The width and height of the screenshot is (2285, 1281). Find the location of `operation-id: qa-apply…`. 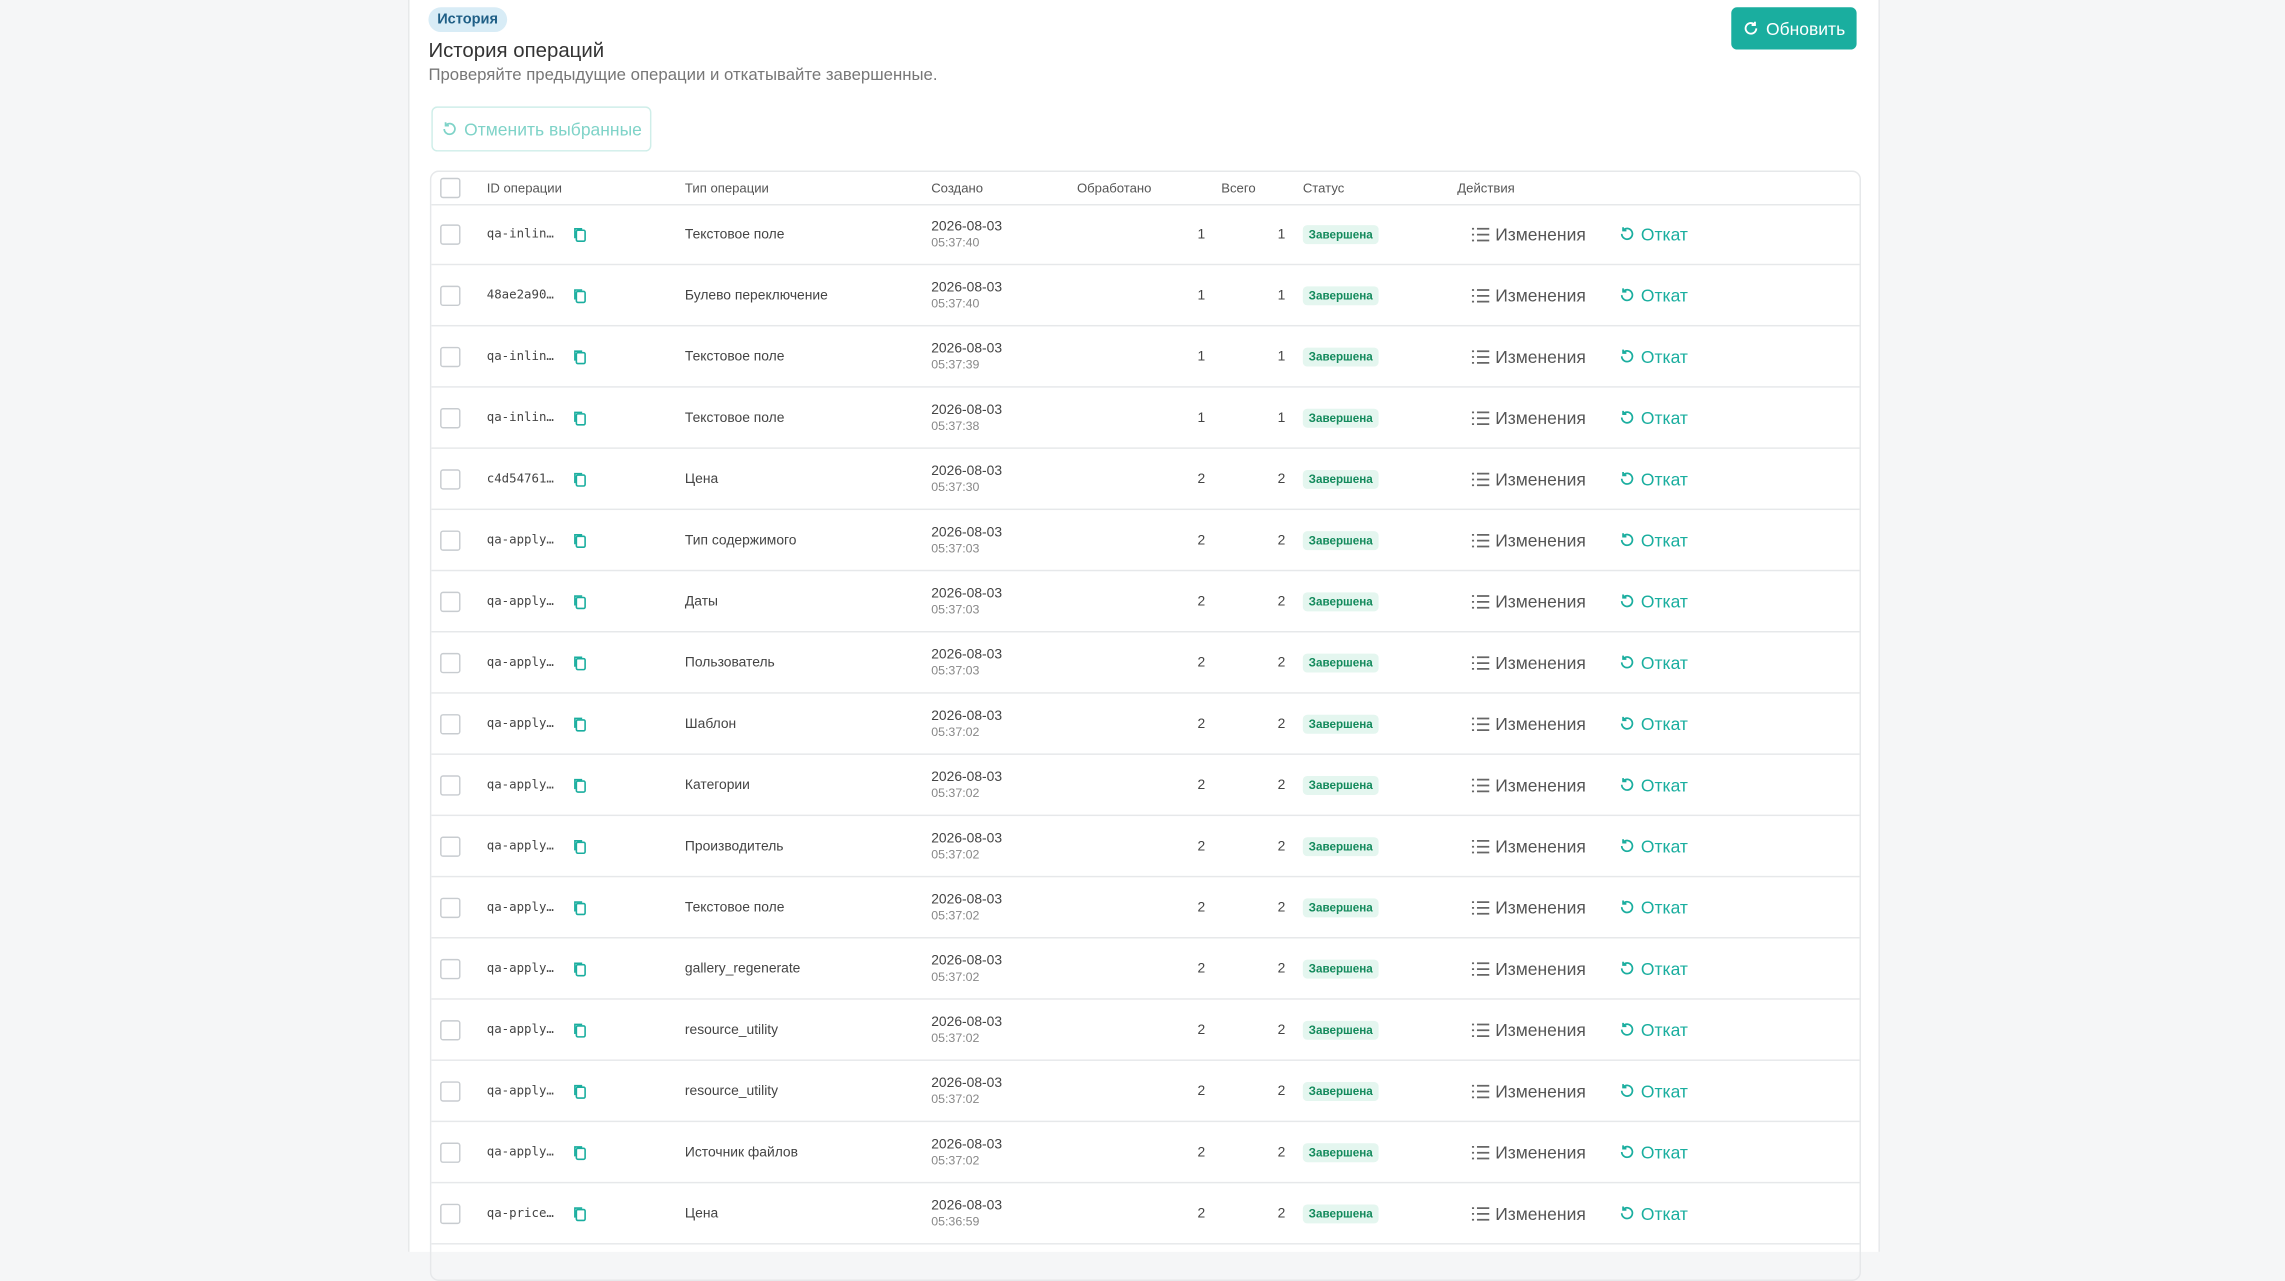

operation-id: qa-apply… is located at coordinates (520, 601).